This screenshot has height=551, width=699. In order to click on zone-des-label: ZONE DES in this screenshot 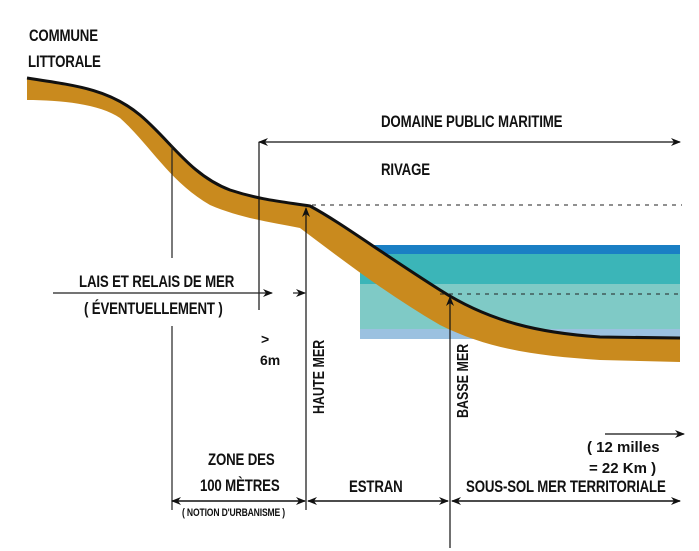, I will do `click(241, 459)`.